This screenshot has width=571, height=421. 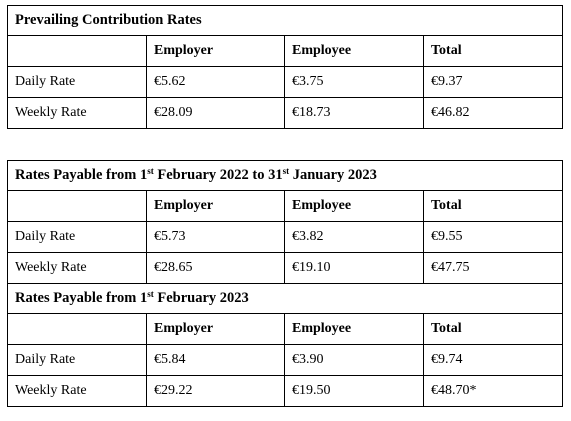 What do you see at coordinates (493, 360) in the screenshot?
I see `total-value: €9.74` at bounding box center [493, 360].